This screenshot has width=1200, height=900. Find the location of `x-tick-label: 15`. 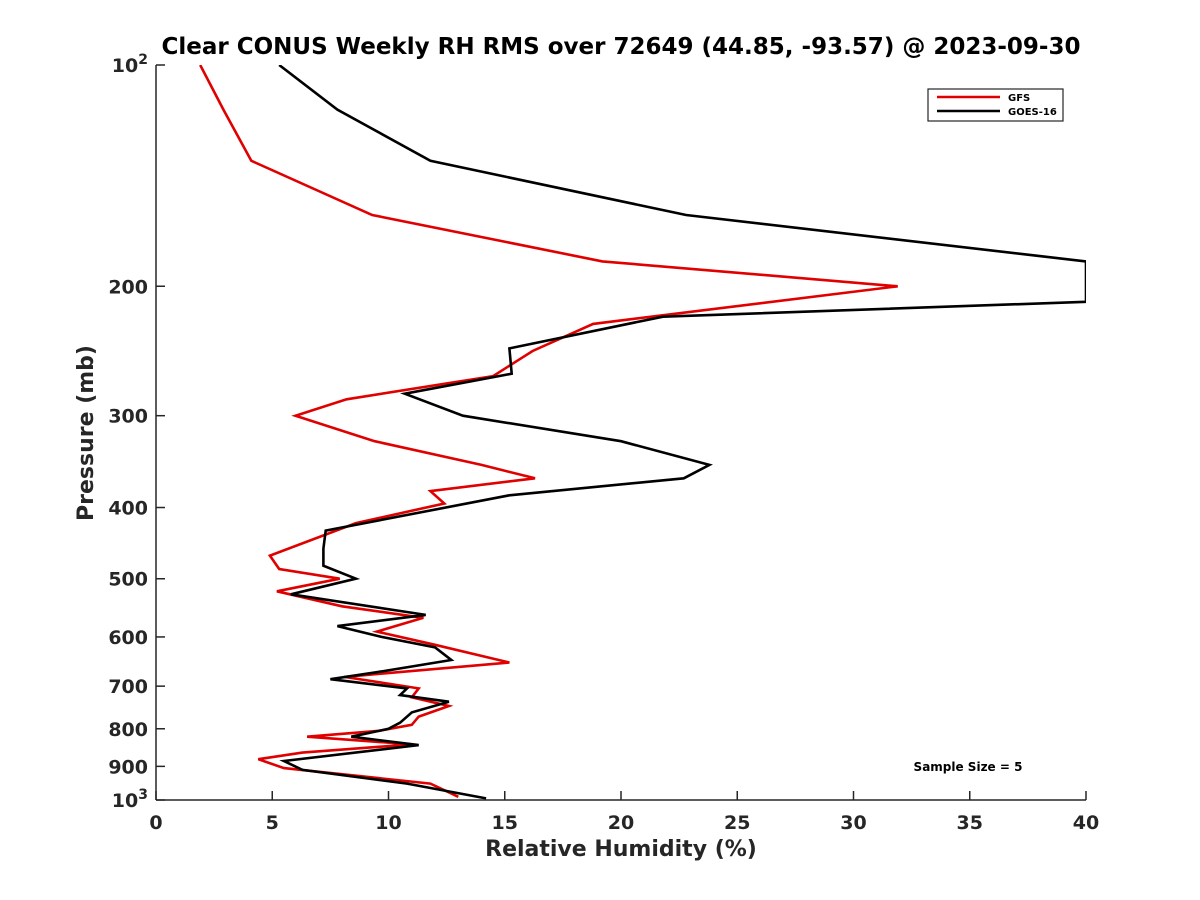

x-tick-label: 15 is located at coordinates (505, 823).